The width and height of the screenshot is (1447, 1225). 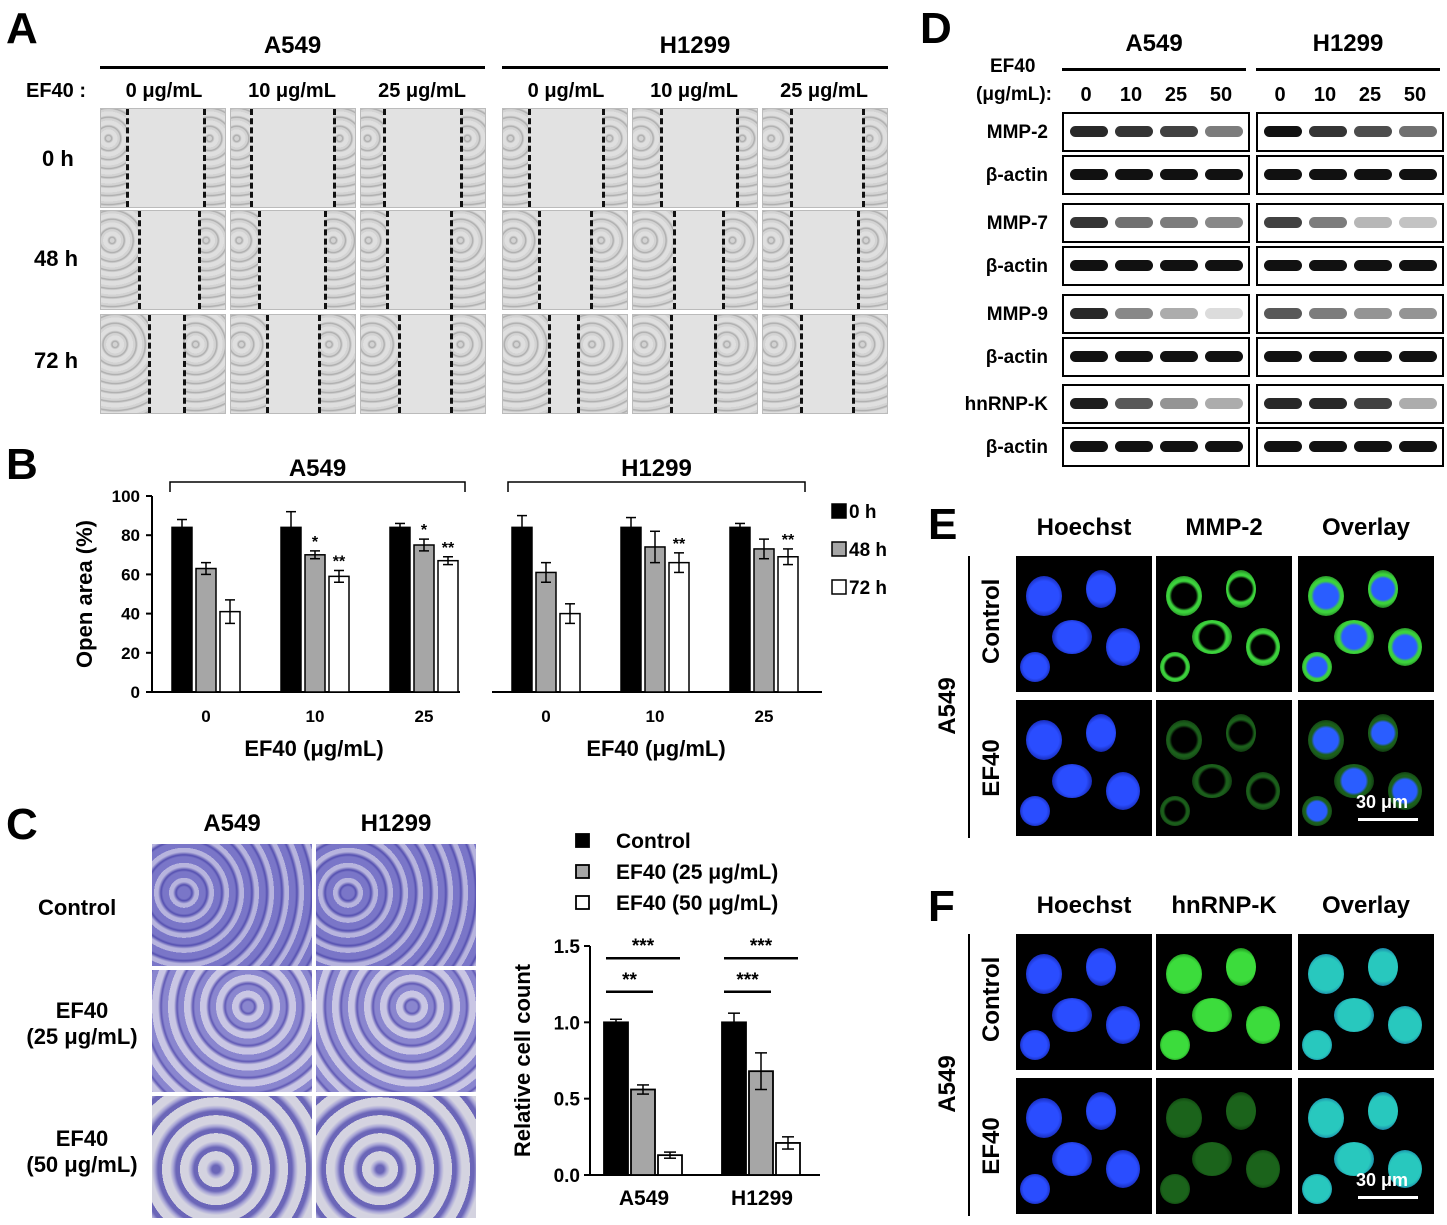 I want to click on wb-lane-label: 50, so click(x=1415, y=95).